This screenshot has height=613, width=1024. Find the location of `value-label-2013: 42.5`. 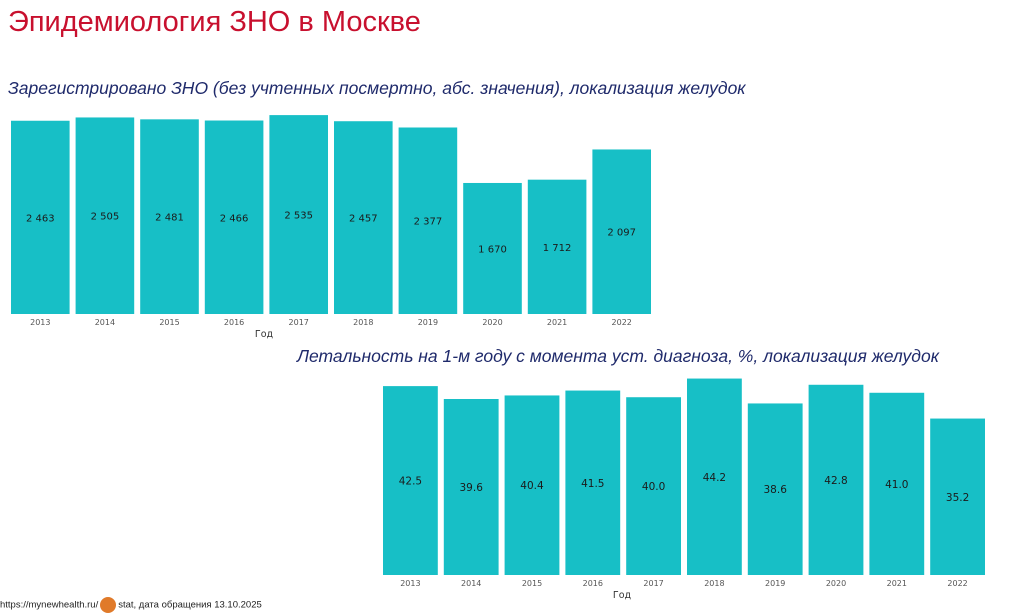

value-label-2013: 42.5 is located at coordinates (410, 482).